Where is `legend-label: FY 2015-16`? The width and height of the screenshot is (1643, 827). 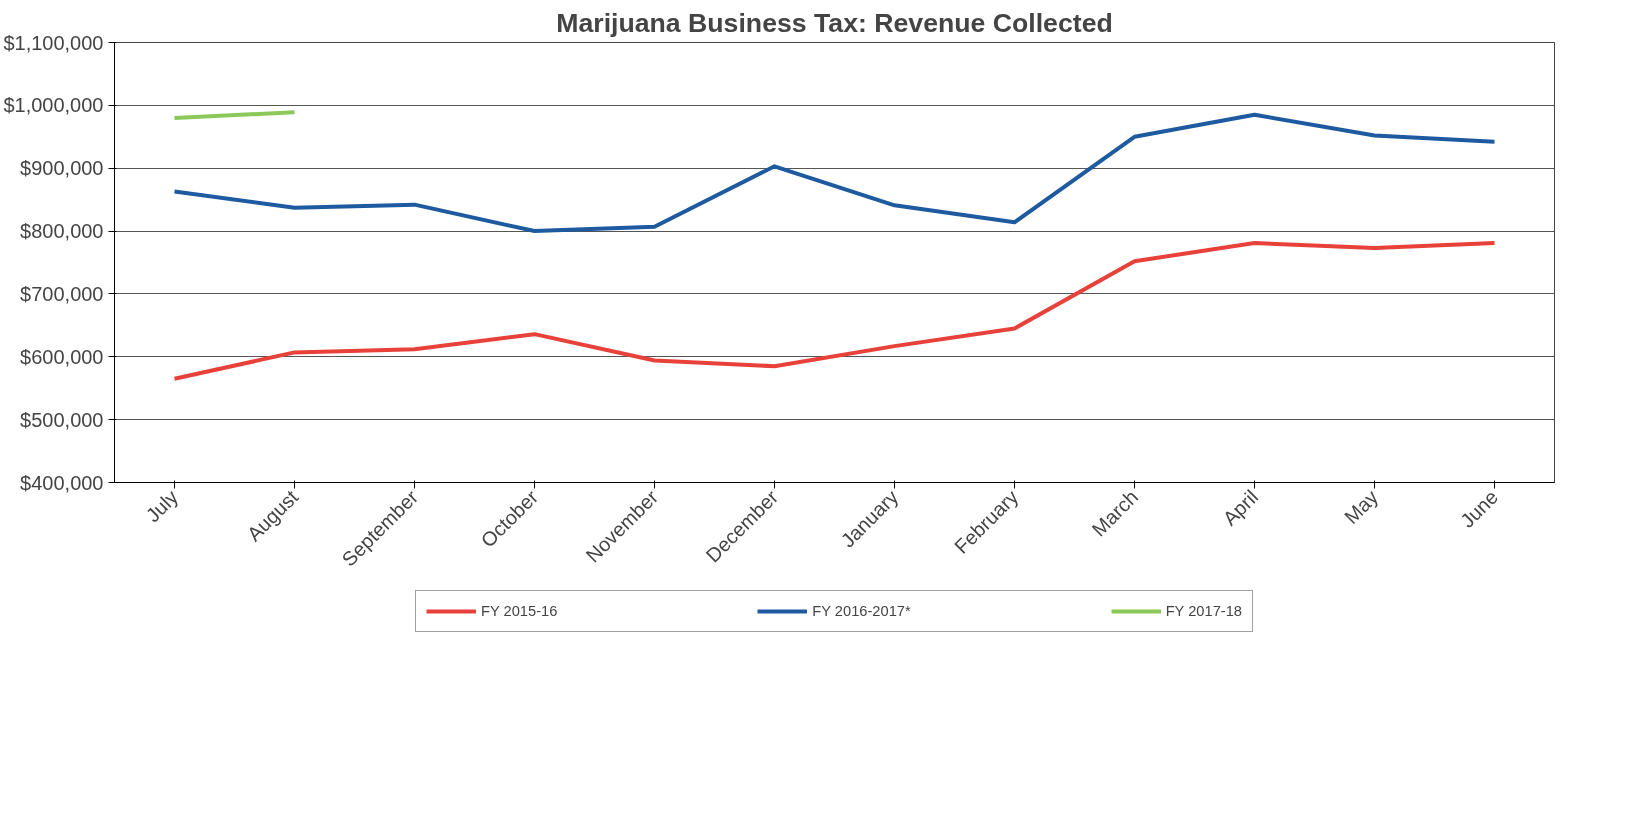
legend-label: FY 2015-16 is located at coordinates (519, 611).